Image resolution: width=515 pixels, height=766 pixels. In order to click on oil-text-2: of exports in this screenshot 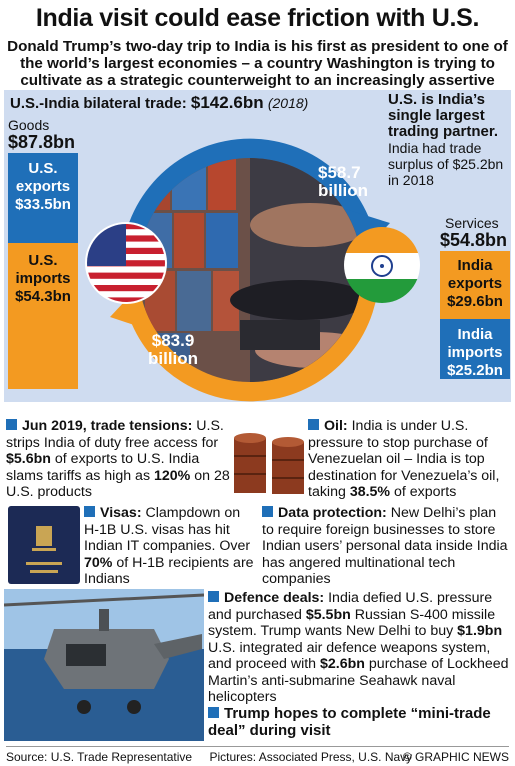, I will do `click(425, 492)`.